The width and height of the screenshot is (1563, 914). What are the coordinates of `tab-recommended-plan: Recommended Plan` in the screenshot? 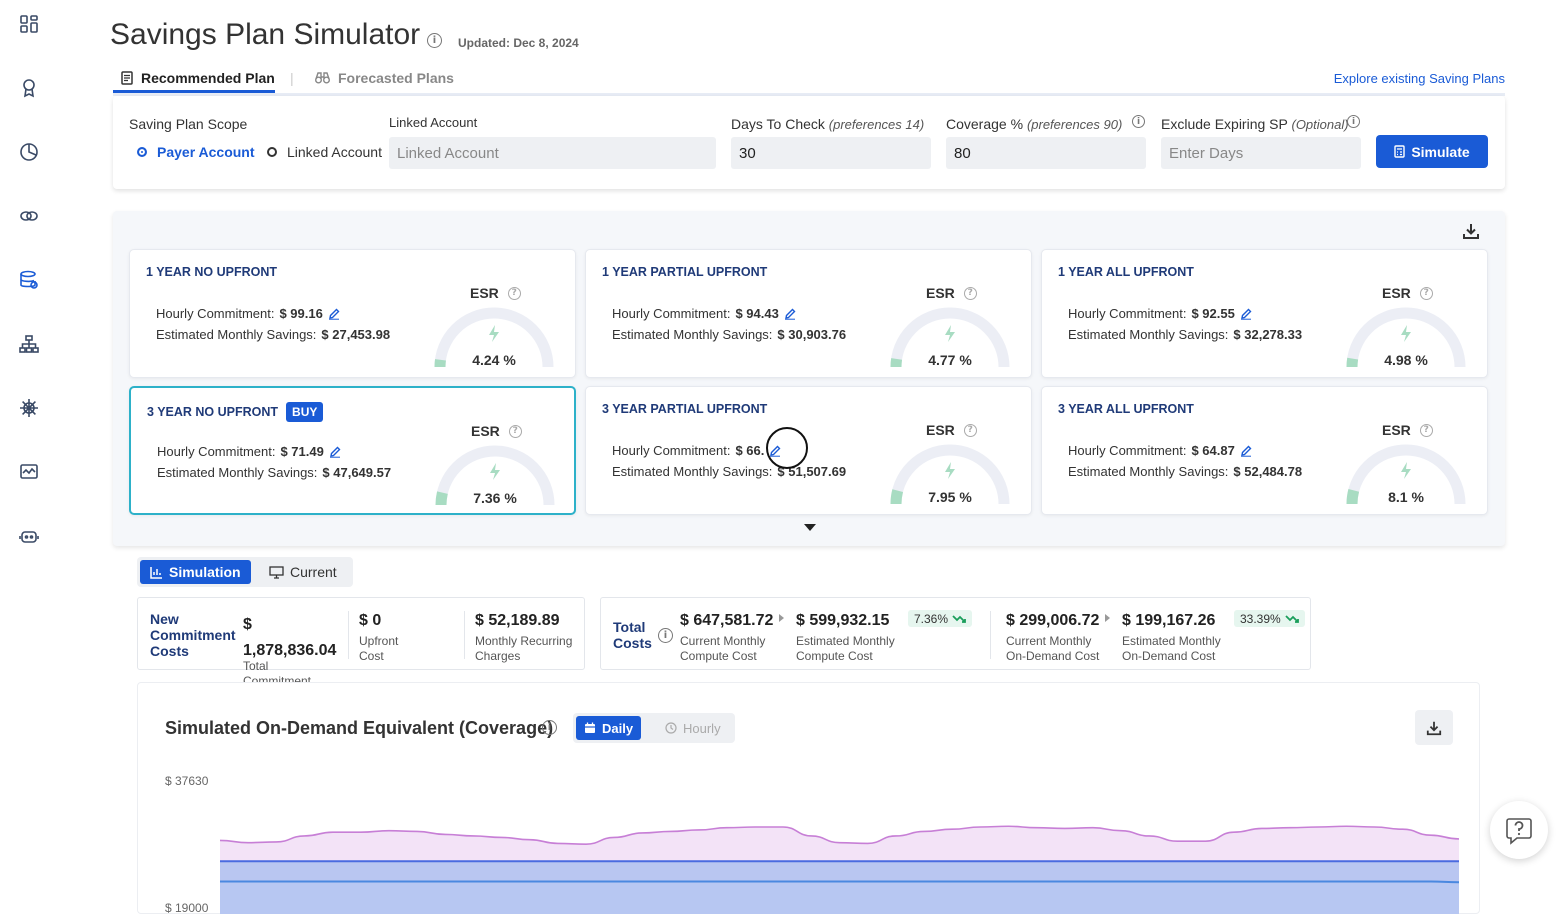 It's located at (198, 78).